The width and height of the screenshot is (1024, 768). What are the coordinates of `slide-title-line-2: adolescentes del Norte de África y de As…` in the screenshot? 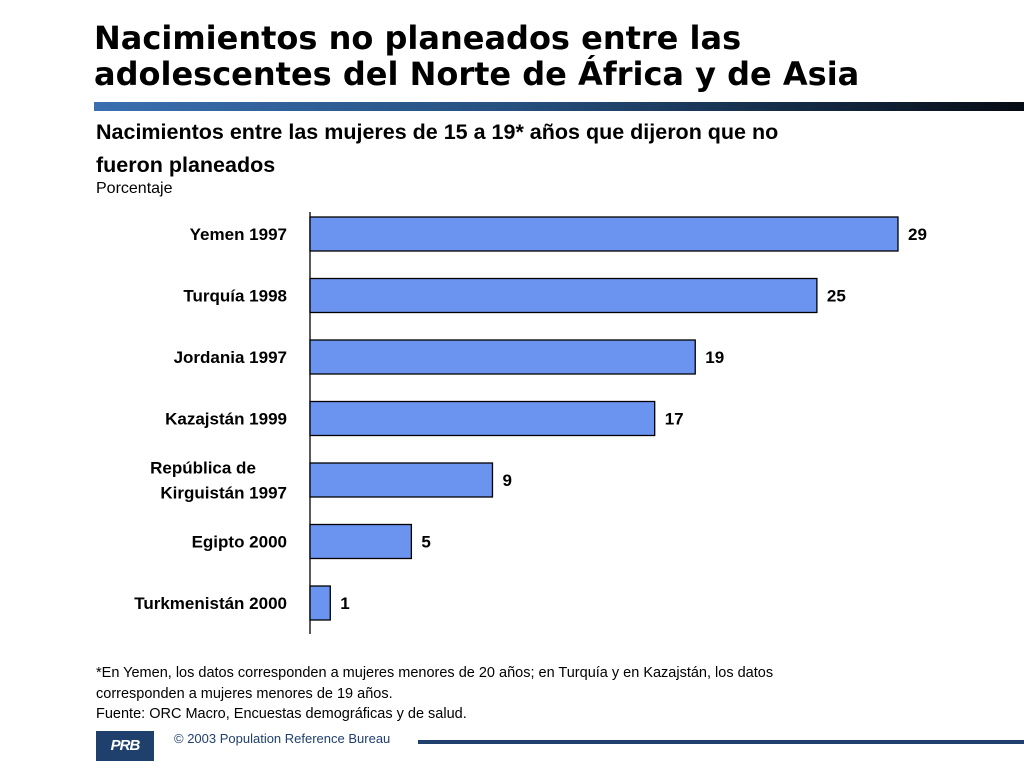 It's located at (477, 74).